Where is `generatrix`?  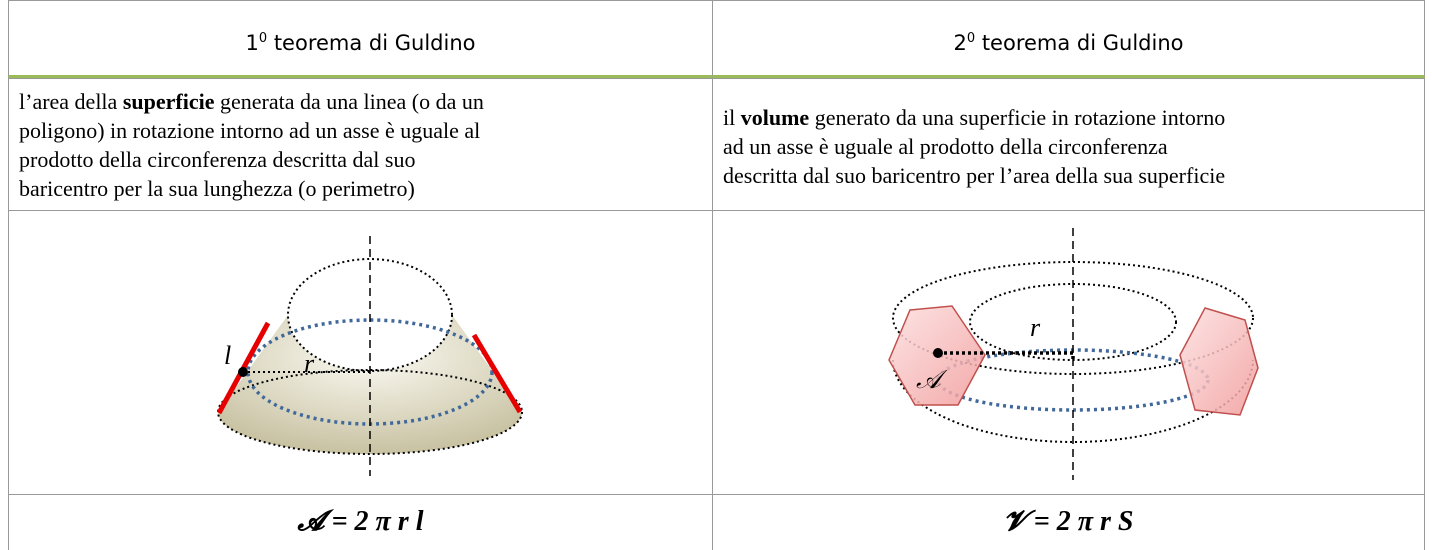
generatrix is located at coordinates (497, 373).